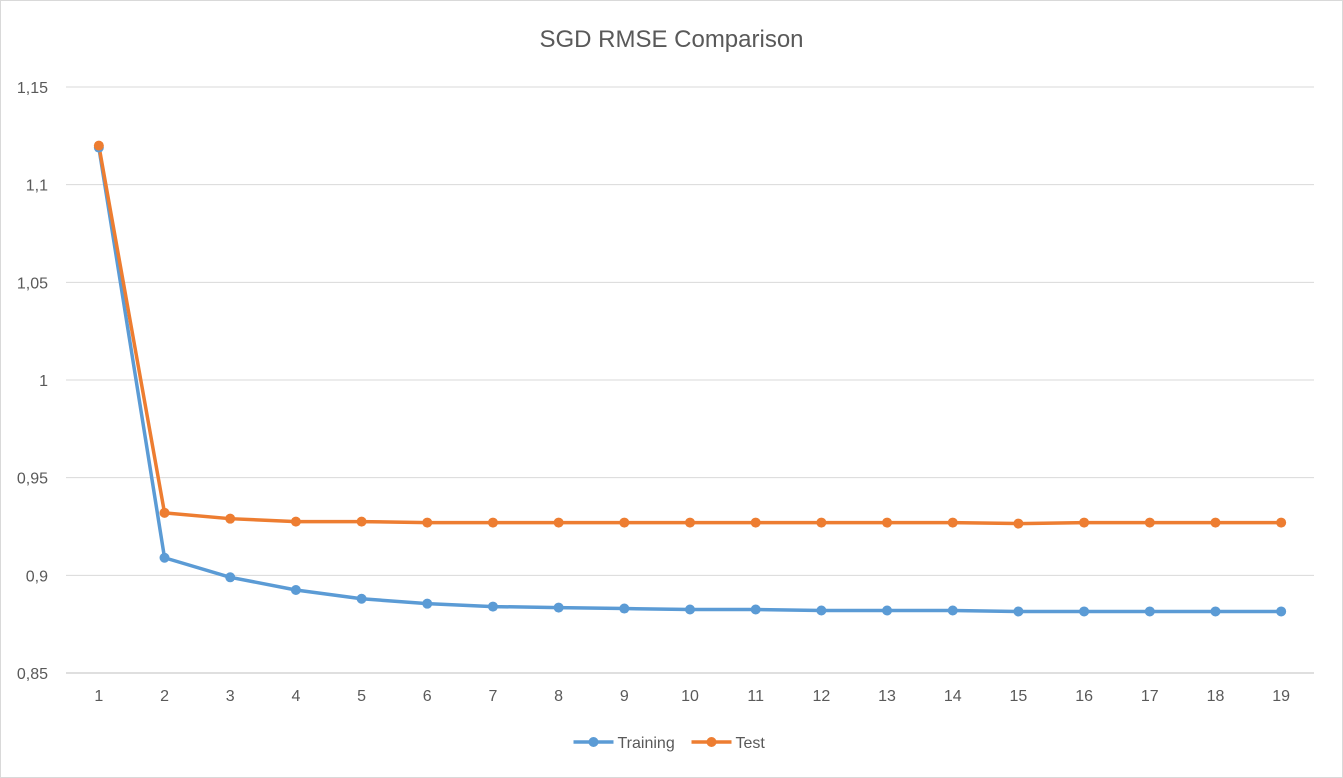 This screenshot has width=1343, height=778. I want to click on x-tick-label: 17, so click(1150, 696).